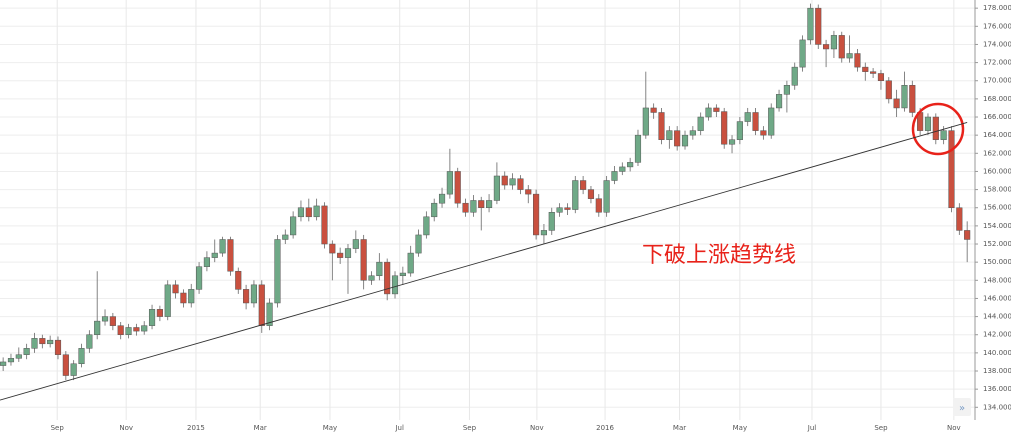  Describe the element at coordinates (997, 135) in the screenshot. I see `y-tick-label: 164.000` at that location.